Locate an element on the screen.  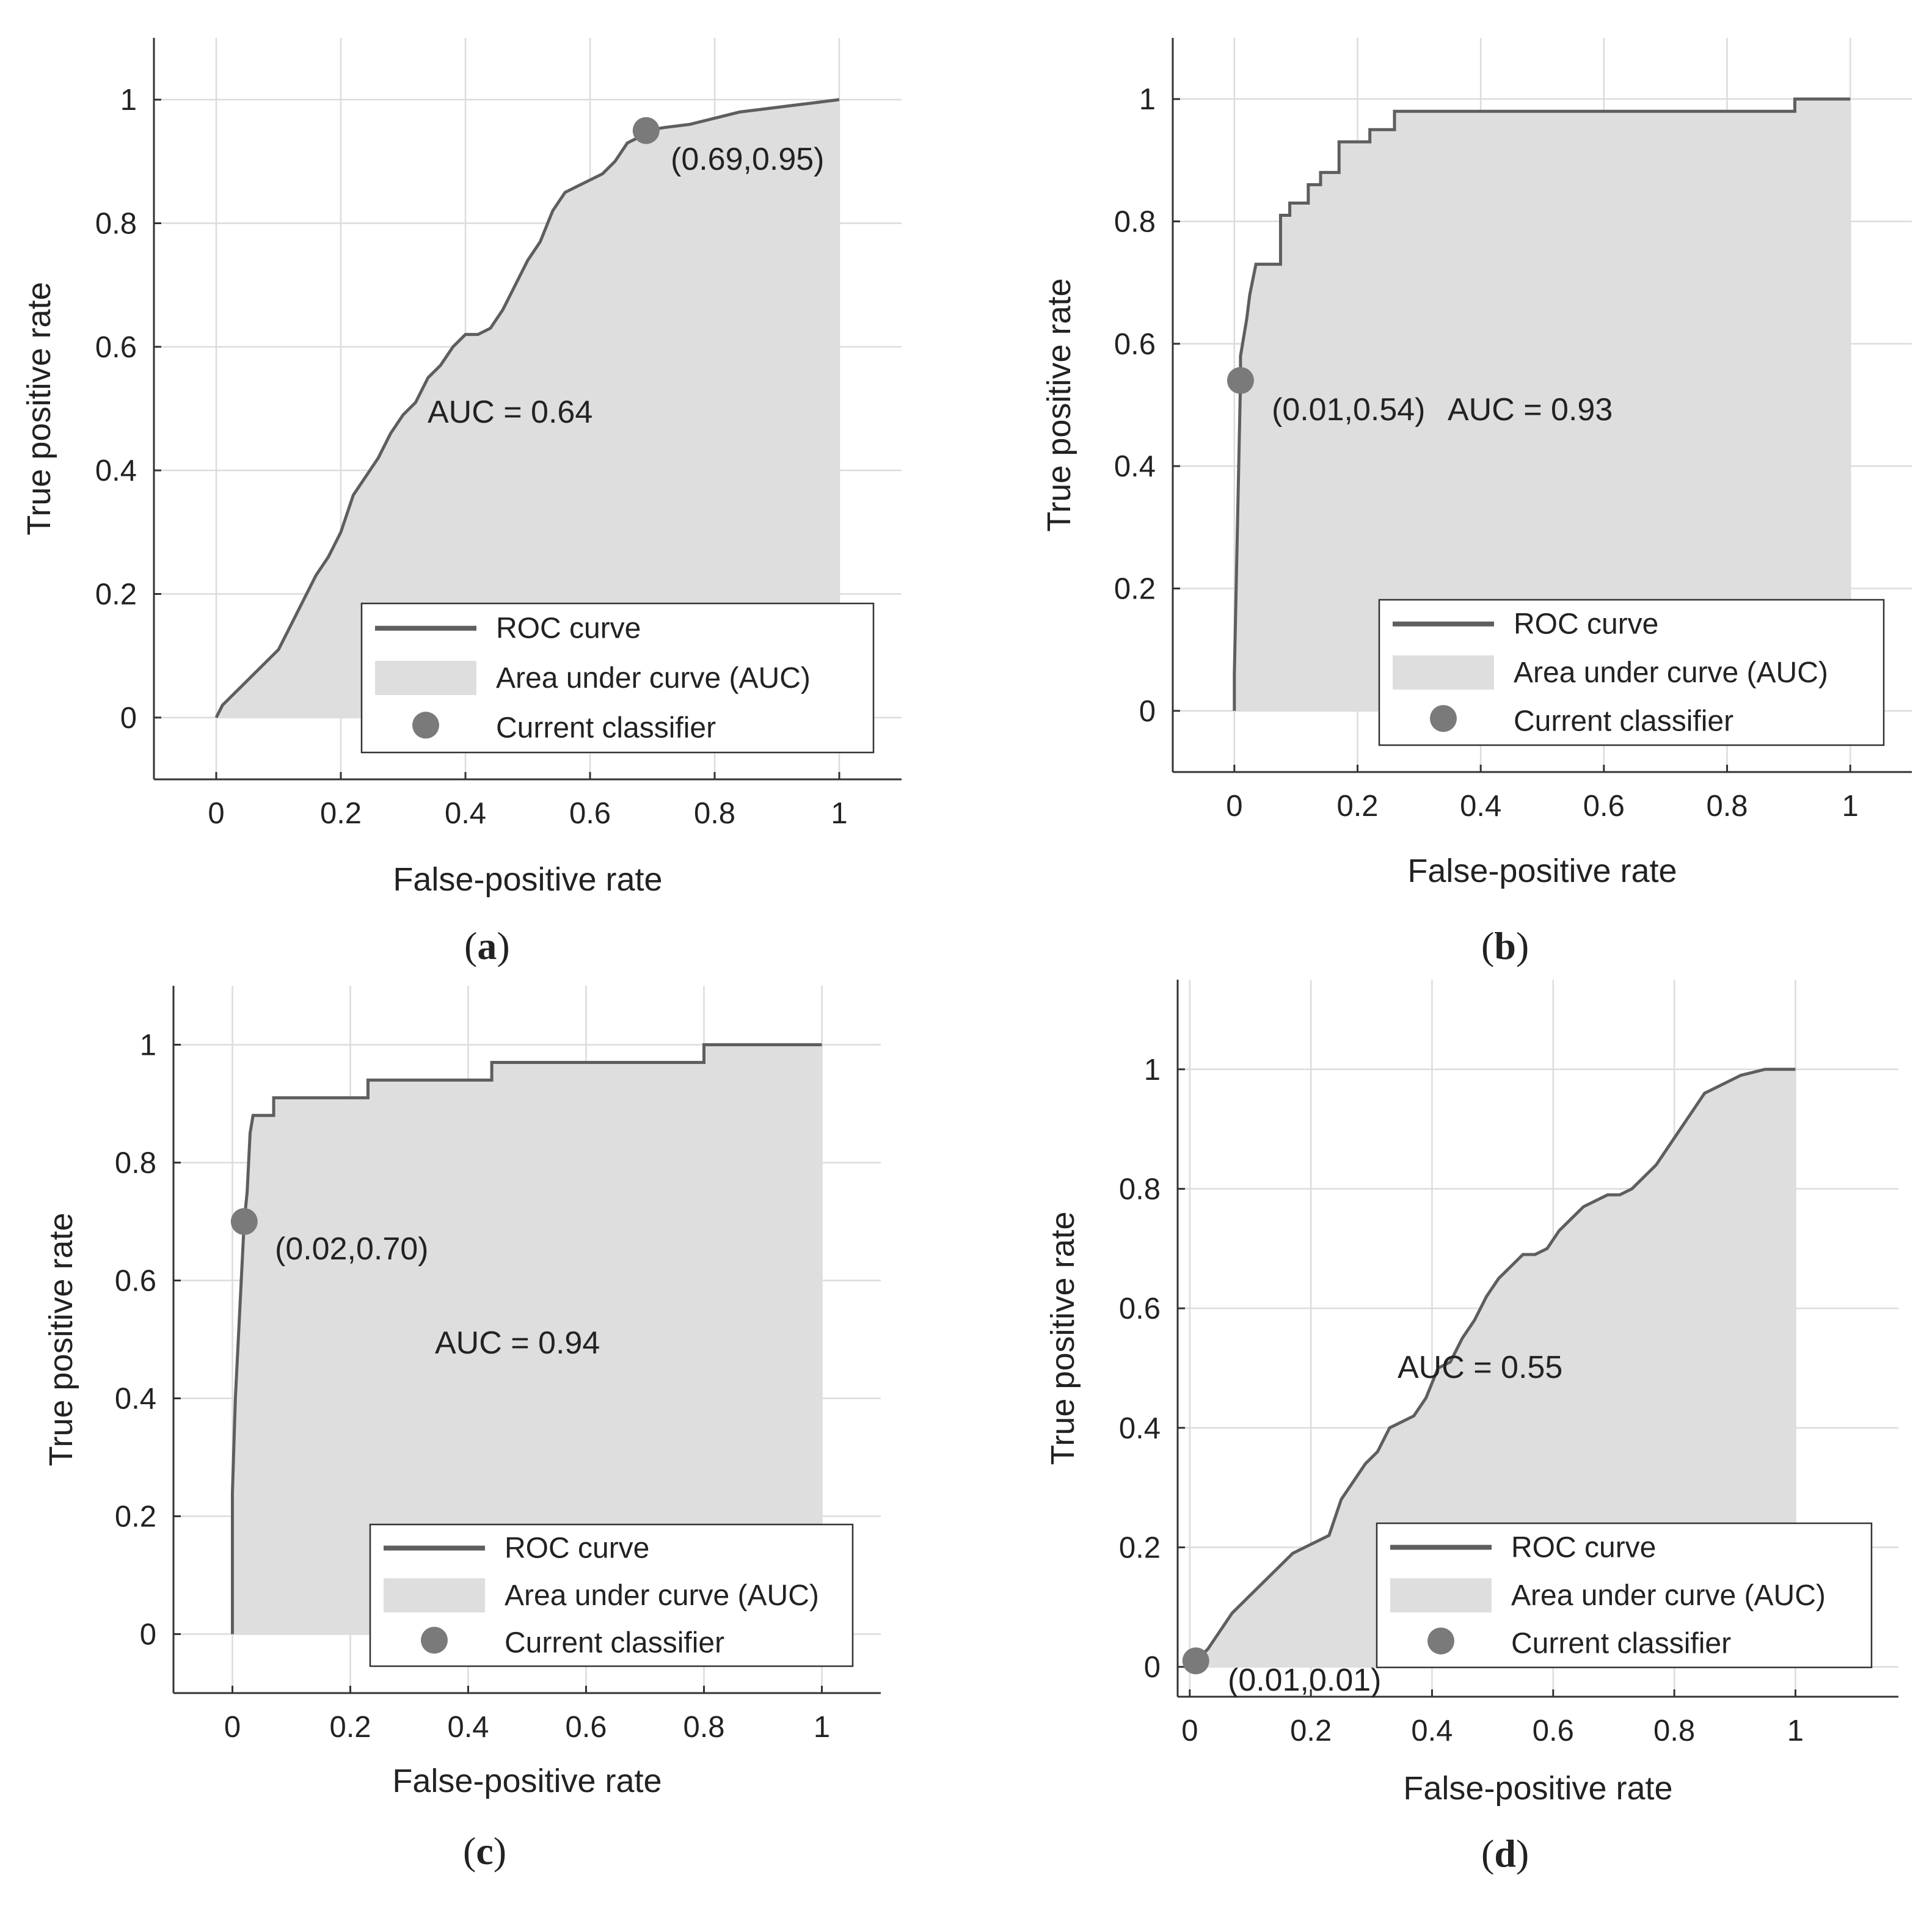
auc-value-label: AUC = 0.94 is located at coordinates (517, 1343).